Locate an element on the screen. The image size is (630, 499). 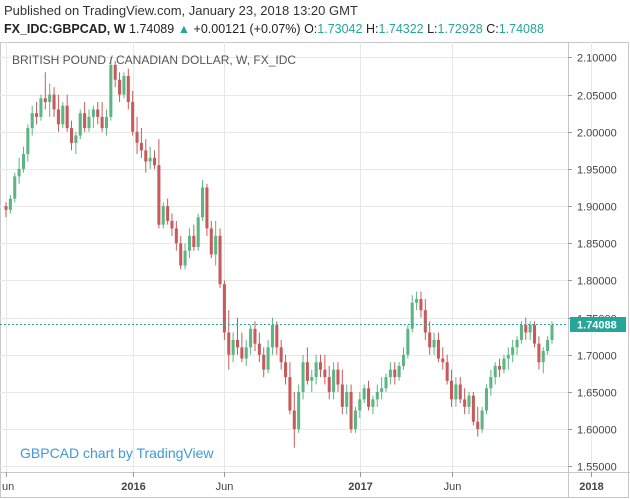
price-change: +0.00121 (+0.07%) is located at coordinates (247, 29).